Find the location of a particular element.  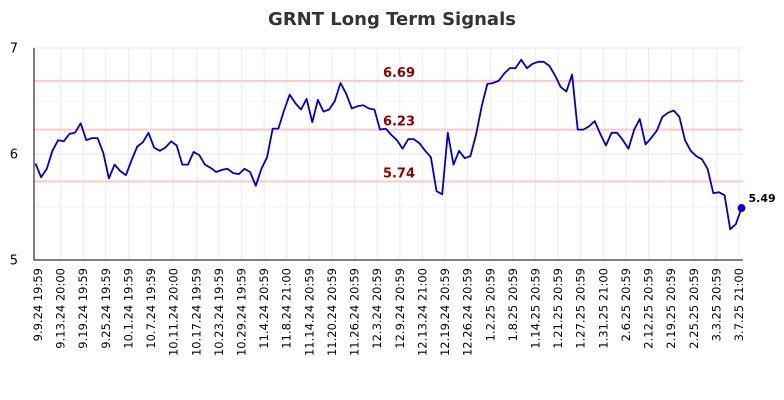

x-tick-label: 9.9.24 19:59 is located at coordinates (38, 304).